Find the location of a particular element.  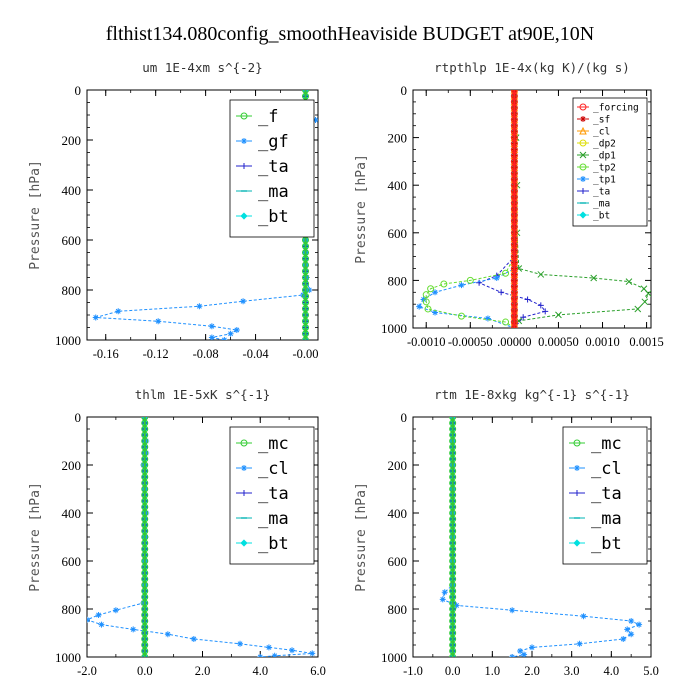

x-tick-label: 1.0 is located at coordinates (493, 671).